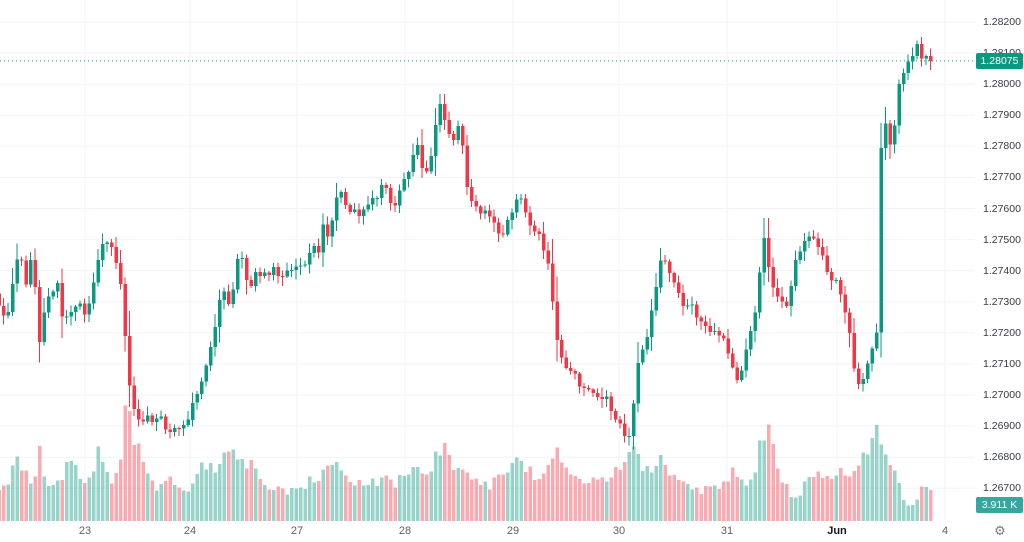 The height and width of the screenshot is (542, 1024). I want to click on time-axis-label: 24, so click(190, 531).